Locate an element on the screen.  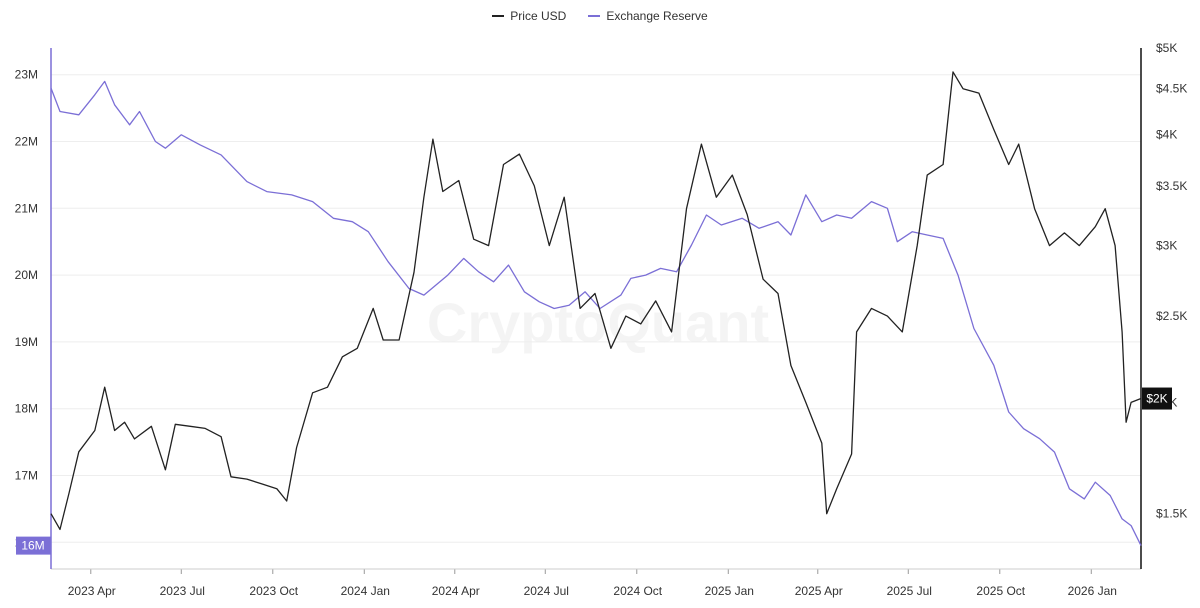
chart-legend: Price USD Exchange Reserve is located at coordinates (600, 16).